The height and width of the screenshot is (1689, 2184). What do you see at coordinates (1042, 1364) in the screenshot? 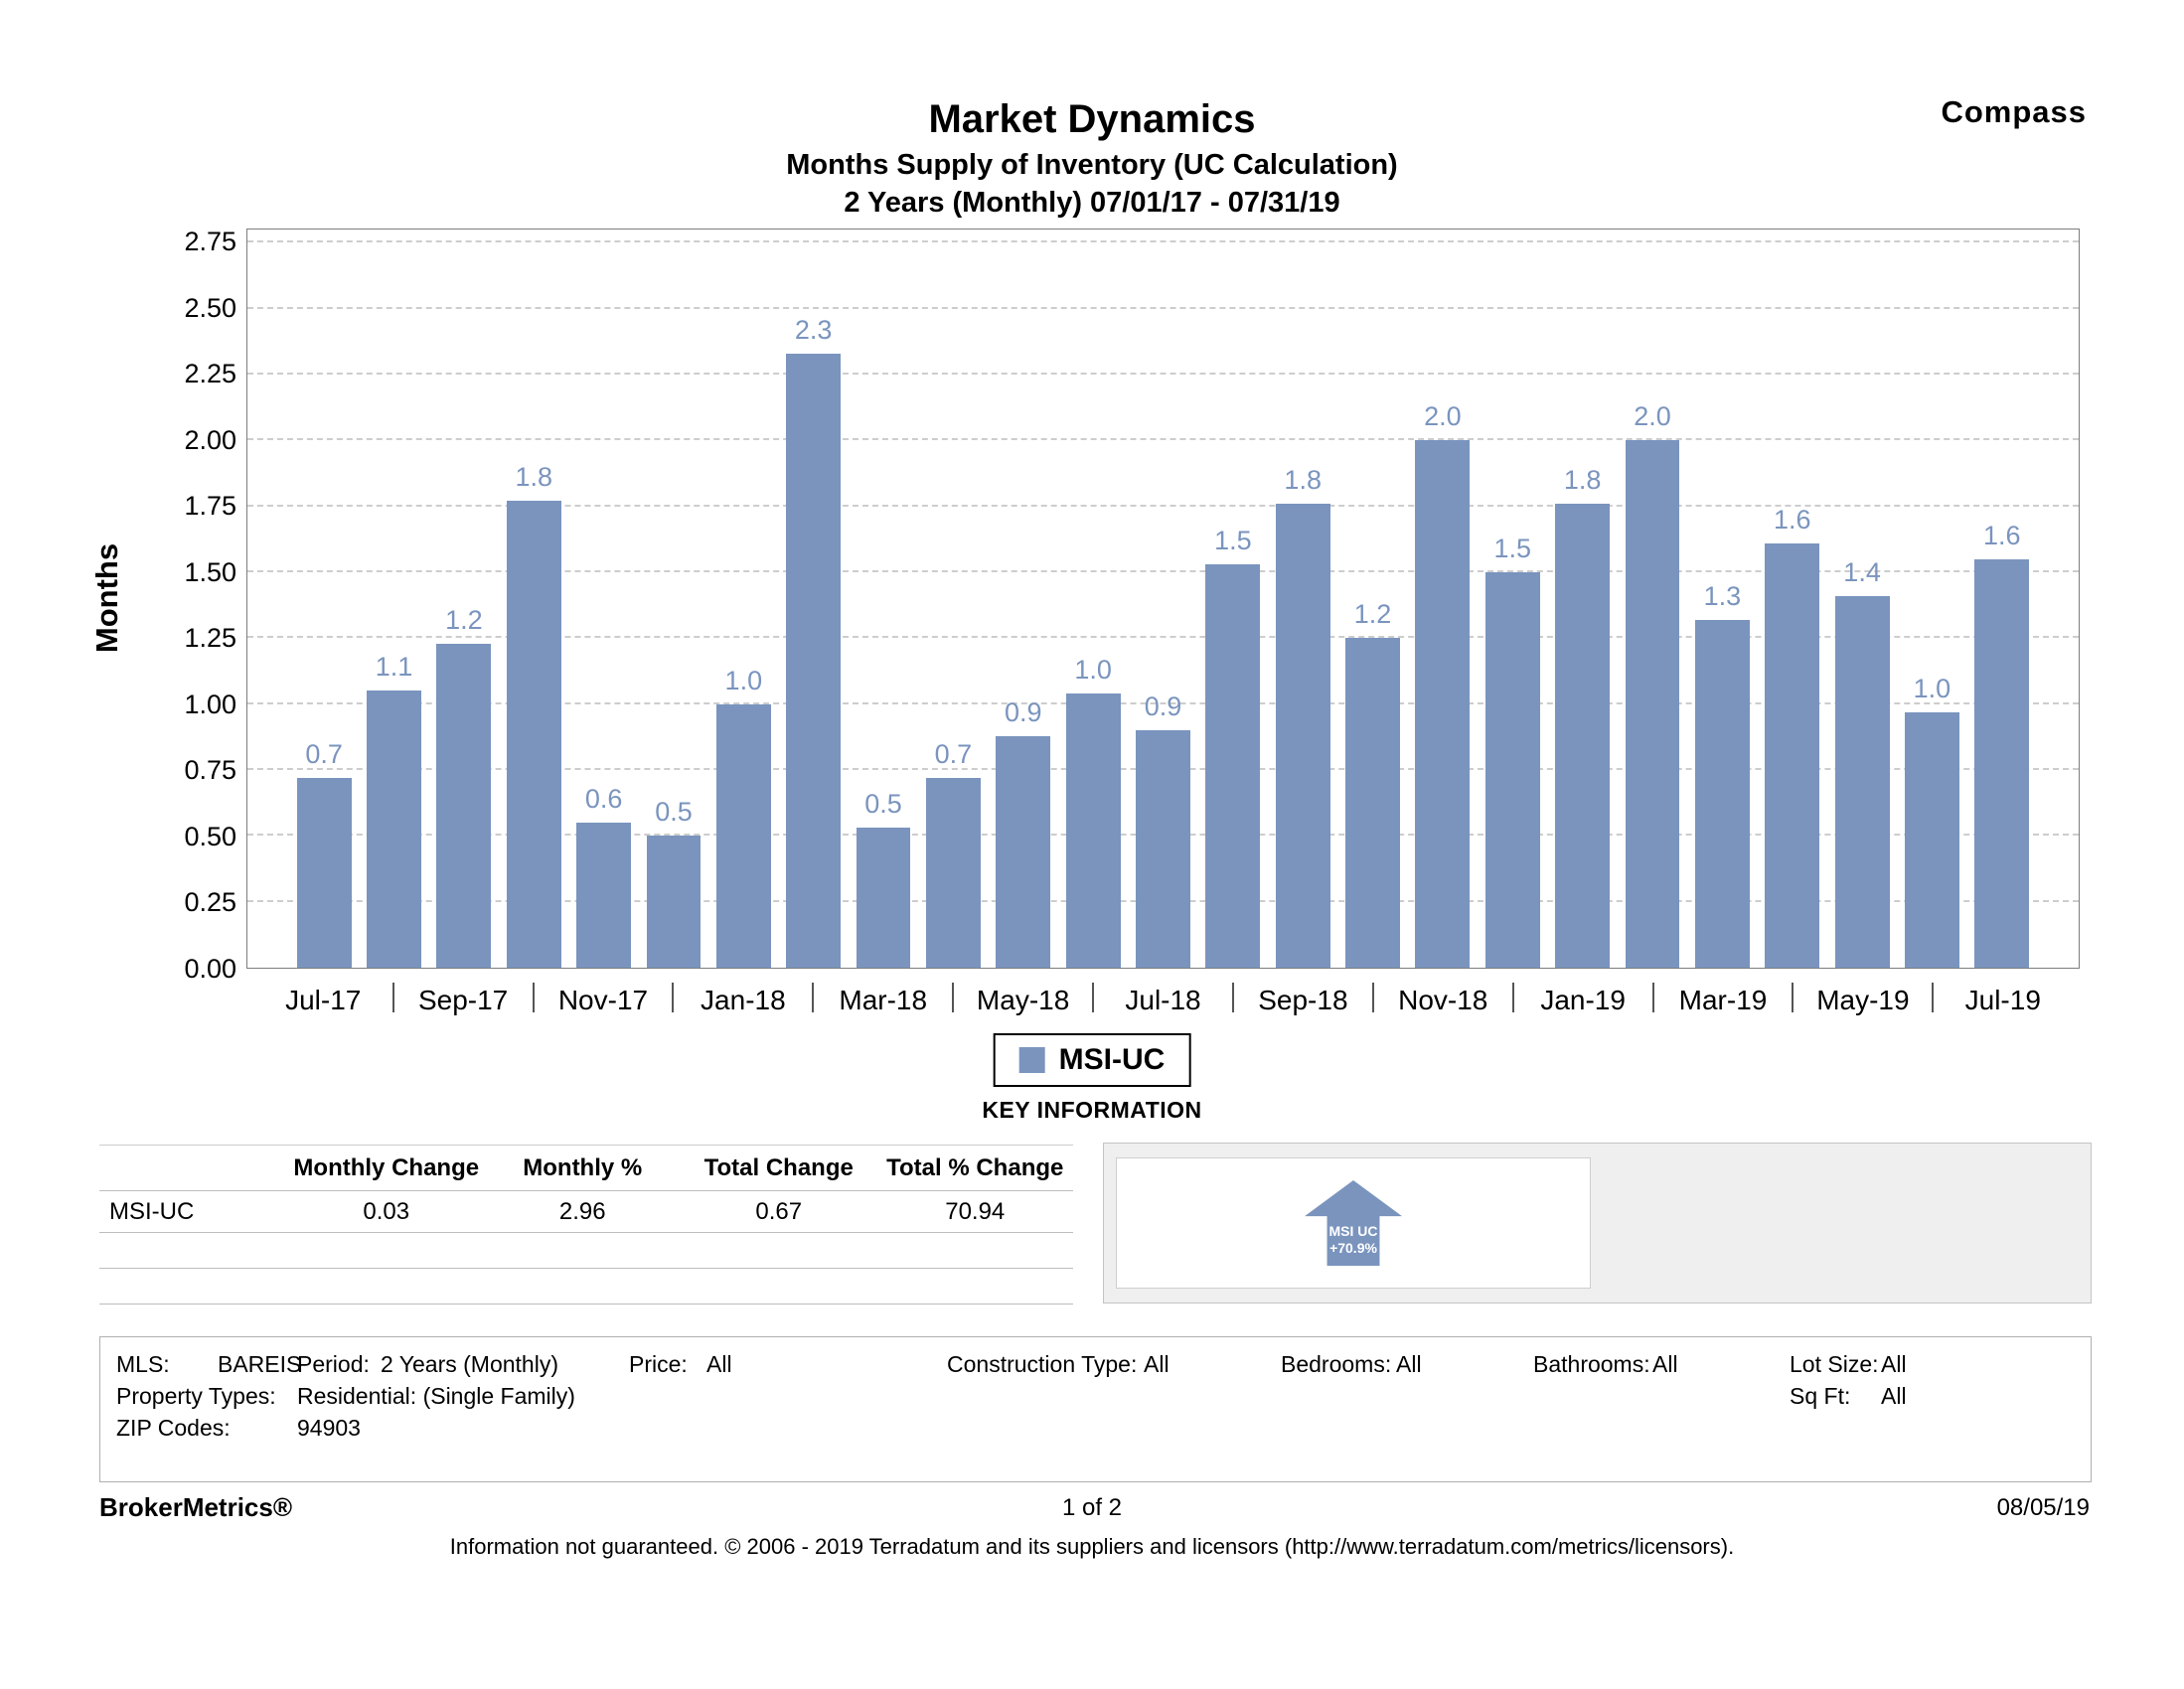
I see `construction-type-label: Construction Type:` at bounding box center [1042, 1364].